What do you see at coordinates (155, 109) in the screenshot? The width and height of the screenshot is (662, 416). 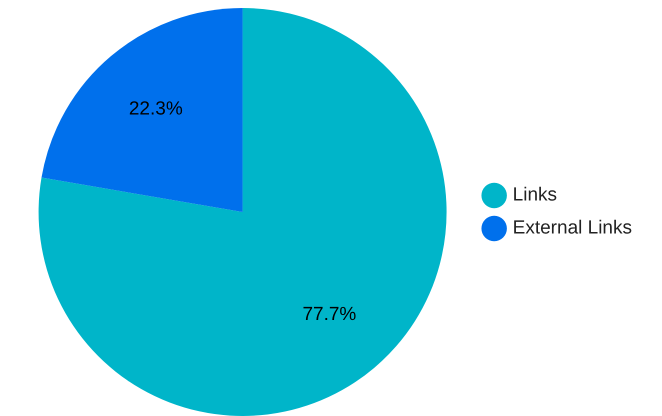 I see `data-label: 22.3%` at bounding box center [155, 109].